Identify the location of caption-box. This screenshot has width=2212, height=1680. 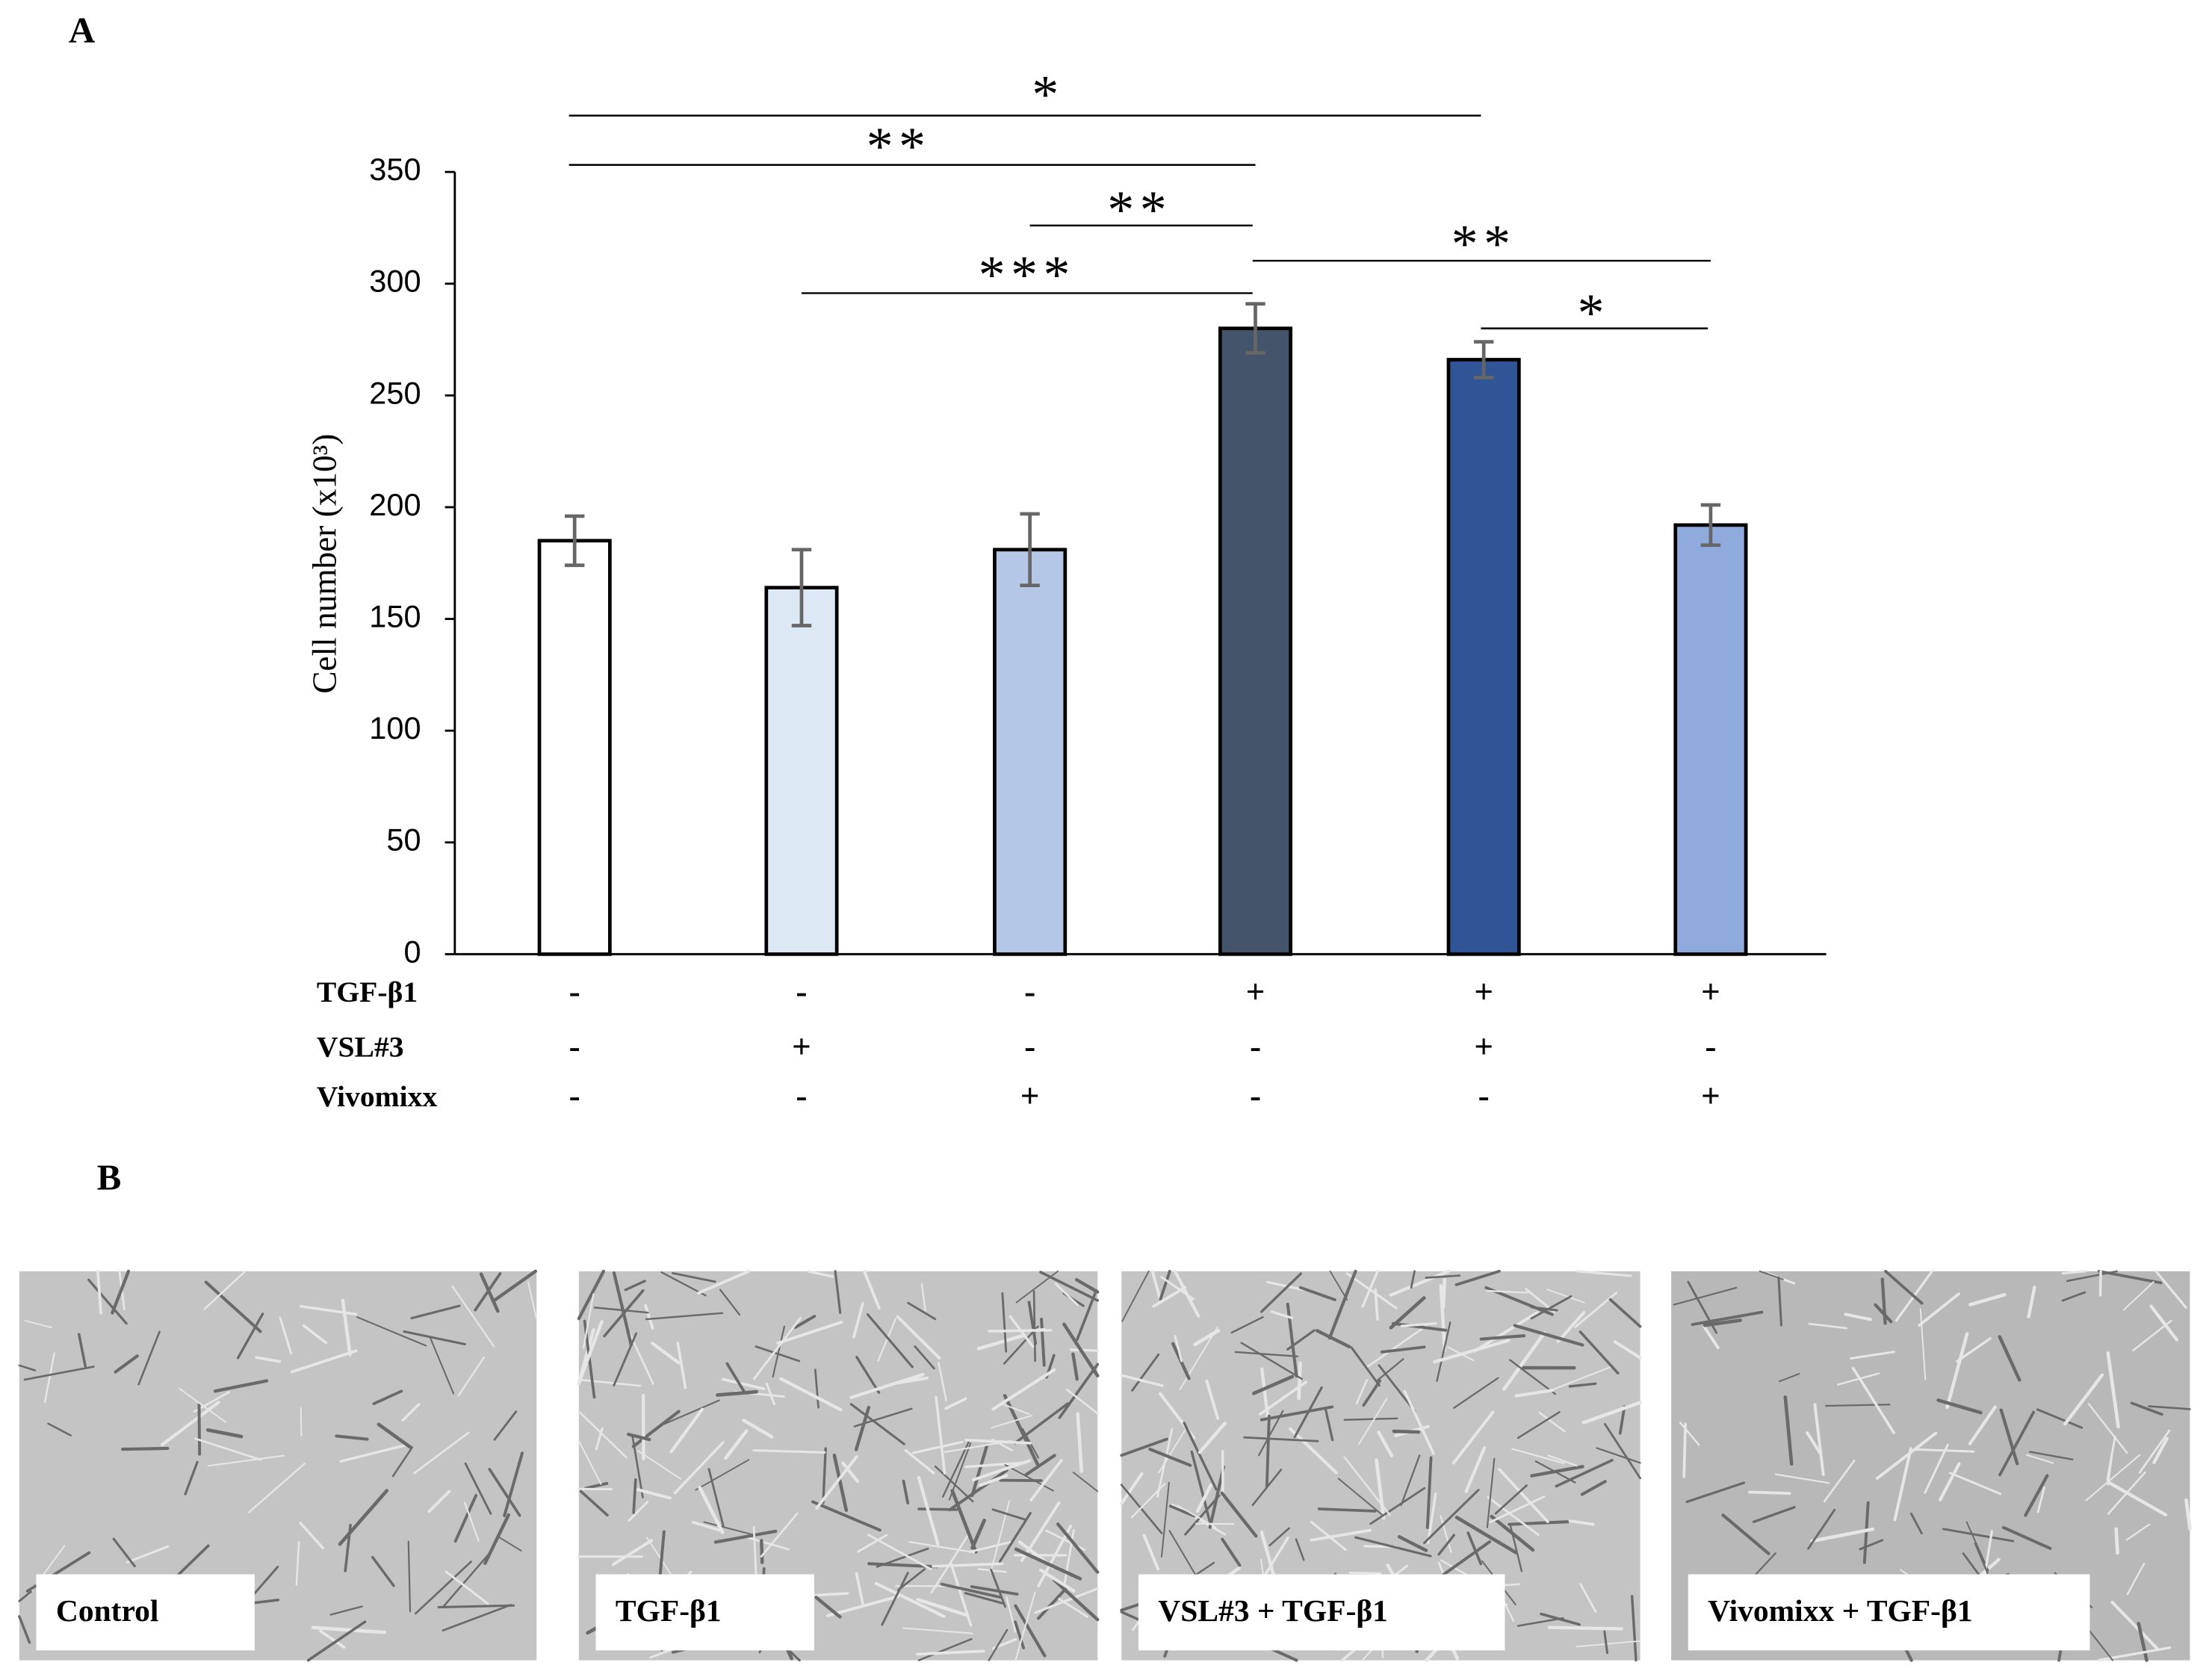
(1889, 1612).